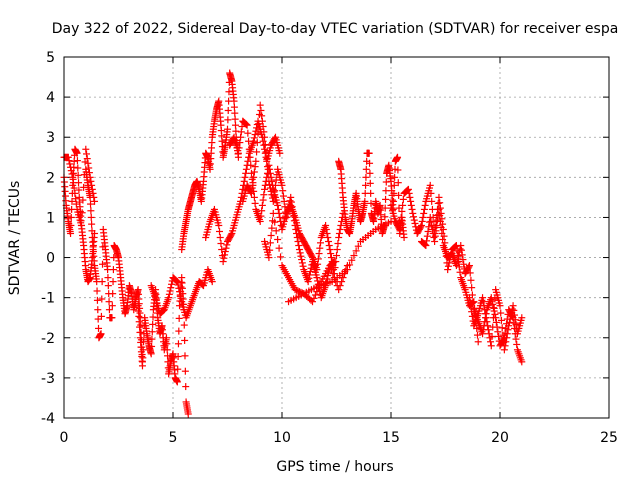 Image resolution: width=640 pixels, height=480 pixels. What do you see at coordinates (500, 438) in the screenshot?
I see `x-tick-label: 20` at bounding box center [500, 438].